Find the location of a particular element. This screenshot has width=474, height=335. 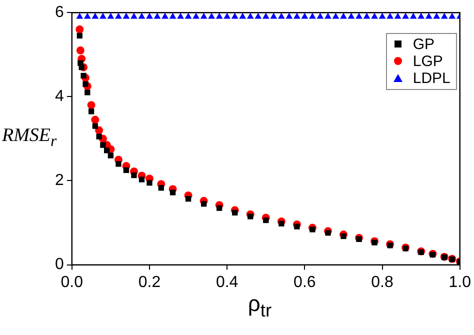

legend-label: LDPL is located at coordinates (431, 78).